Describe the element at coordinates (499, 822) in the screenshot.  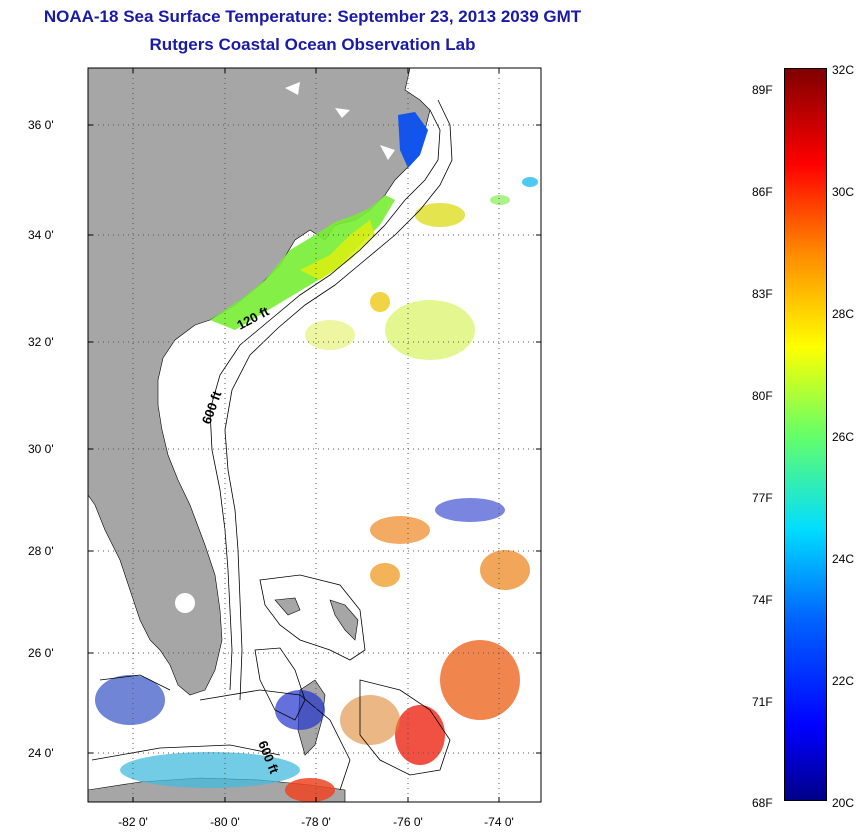
I see `lon-tick-74: -74 0'` at that location.